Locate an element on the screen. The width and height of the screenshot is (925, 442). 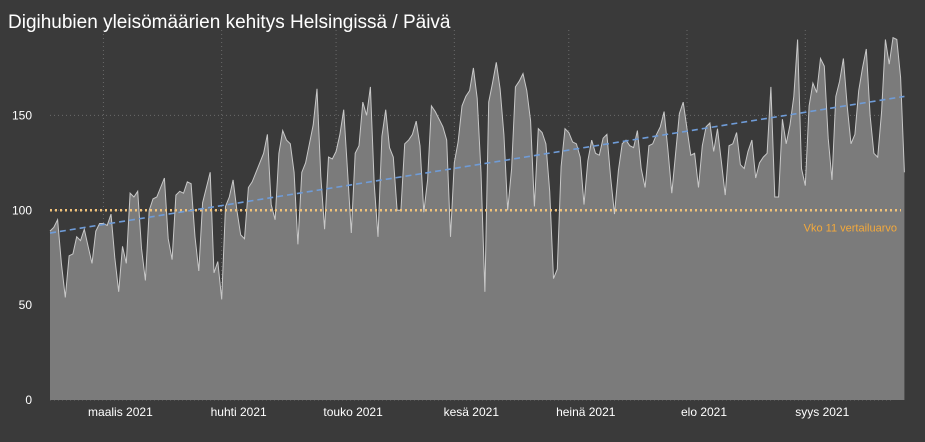
x-tick-label: huhti 2021 is located at coordinates (239, 412).